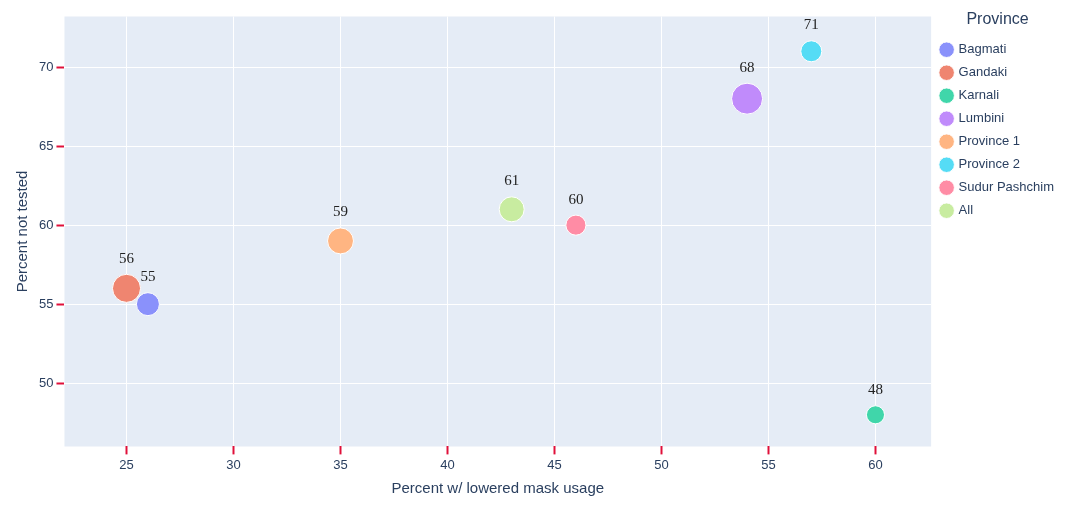 This screenshot has height=512, width=1074. What do you see at coordinates (981, 118) in the screenshot?
I see `legend-label: Lumbini` at bounding box center [981, 118].